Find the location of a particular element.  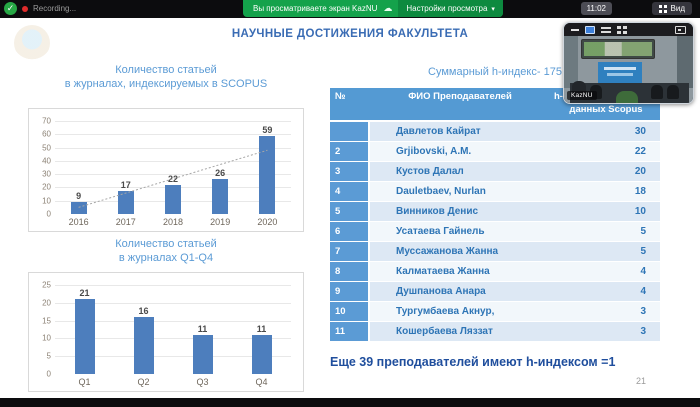

university-logo is located at coordinates (32, 43).